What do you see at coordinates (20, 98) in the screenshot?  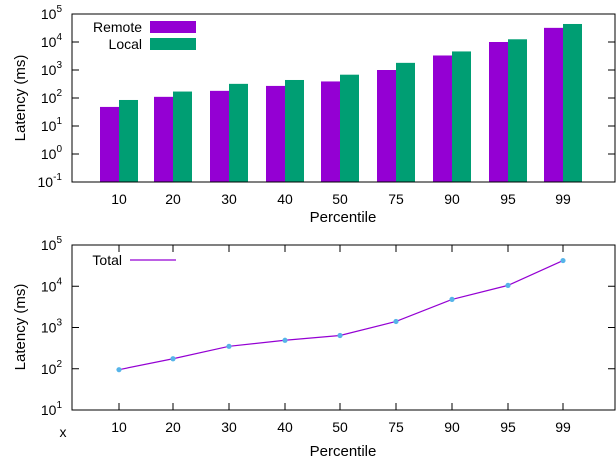 I see `bar-chart-y-axis-label: Latency (ms)` at bounding box center [20, 98].